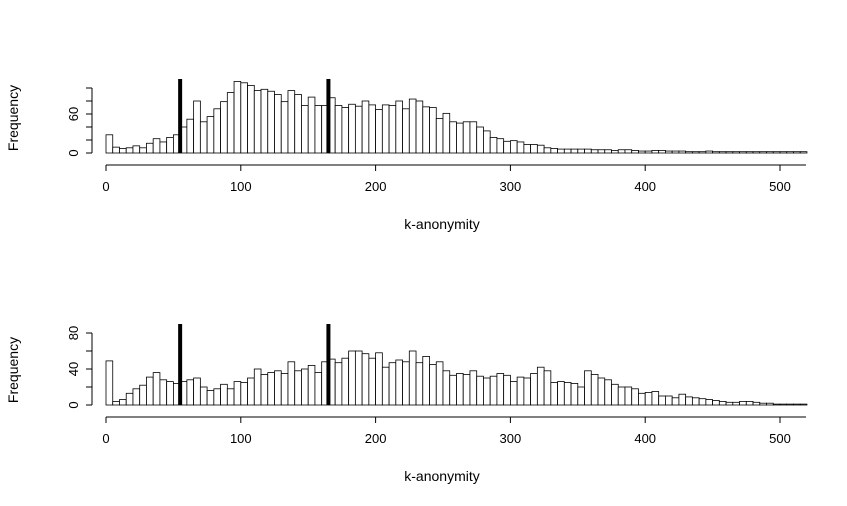  I want to click on bottom-y-tick-label: 40, so click(73, 369).